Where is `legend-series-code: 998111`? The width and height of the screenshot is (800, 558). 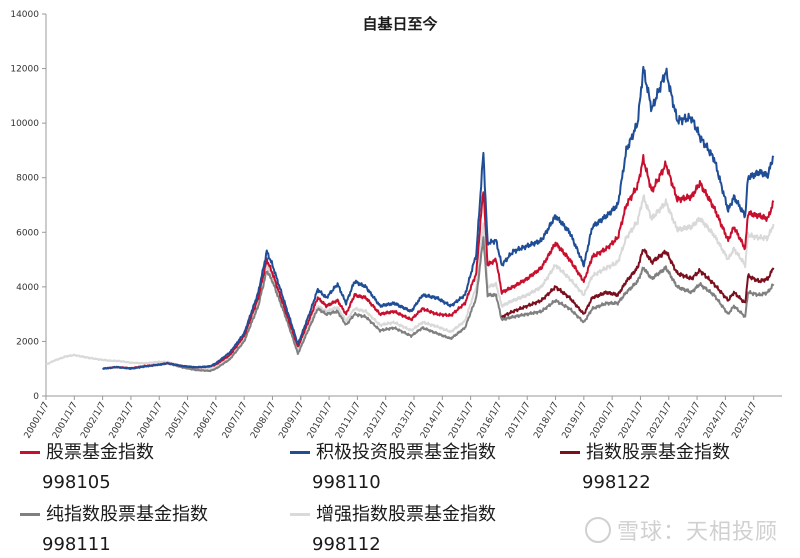 legend-series-code: 998111 is located at coordinates (76, 544).